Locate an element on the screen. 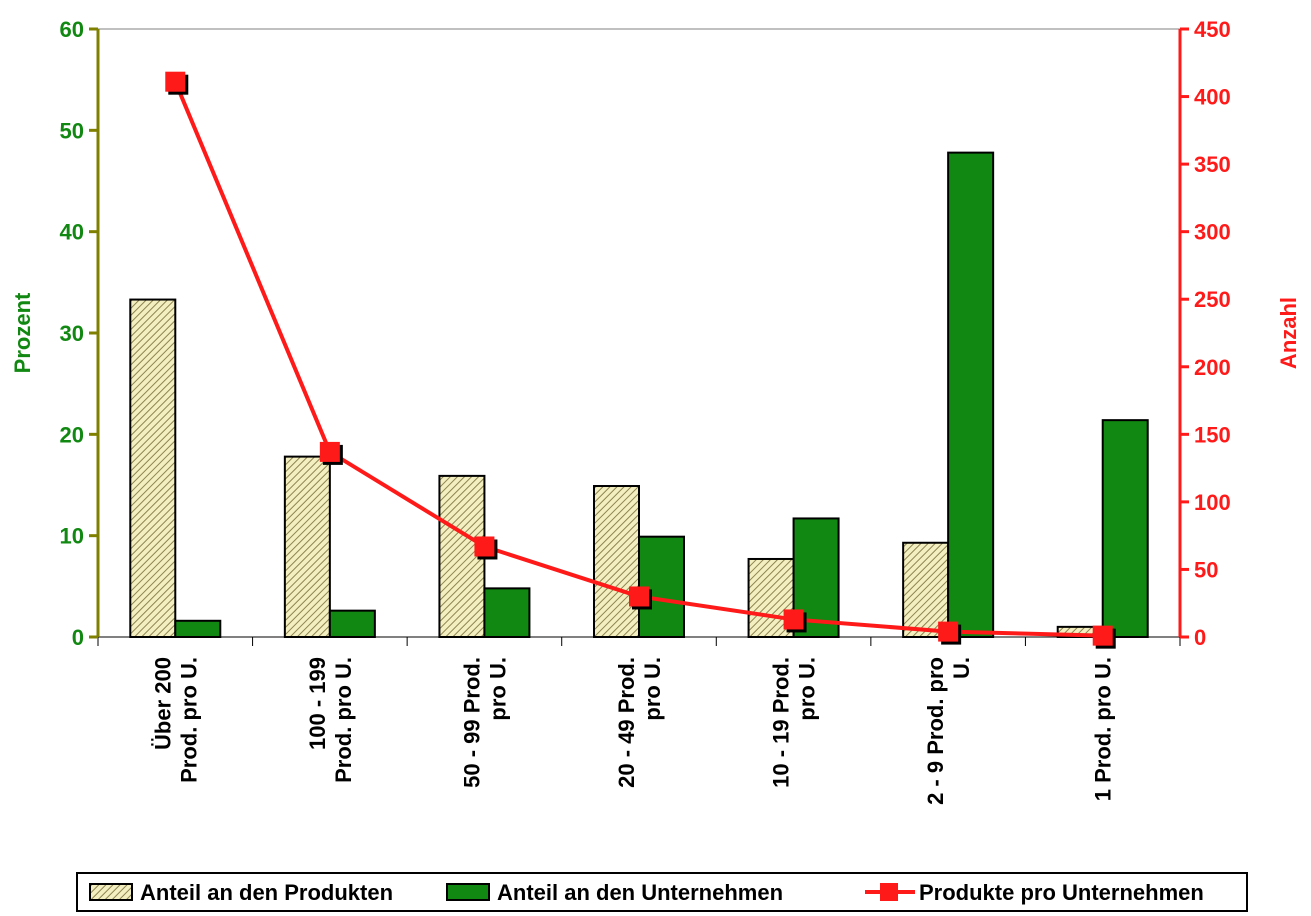  legend-label-1: Anteil an den Unternehmen is located at coordinates (640, 892).